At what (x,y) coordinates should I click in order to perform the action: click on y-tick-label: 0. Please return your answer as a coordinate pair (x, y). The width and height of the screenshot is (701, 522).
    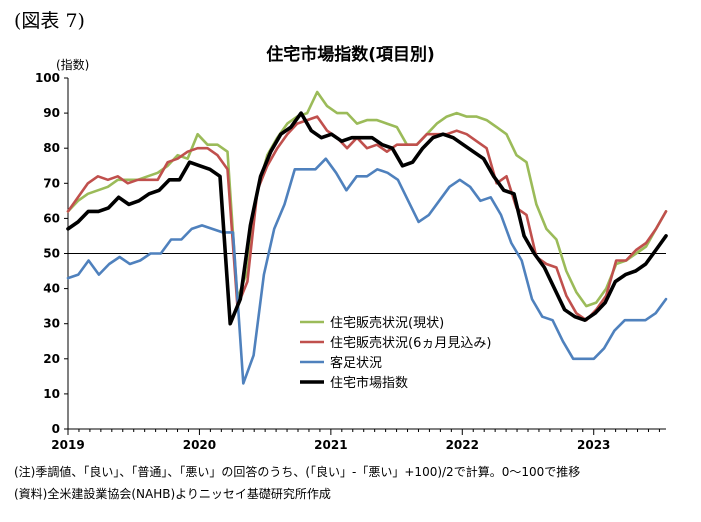
    Looking at the image, I should click on (56, 429).